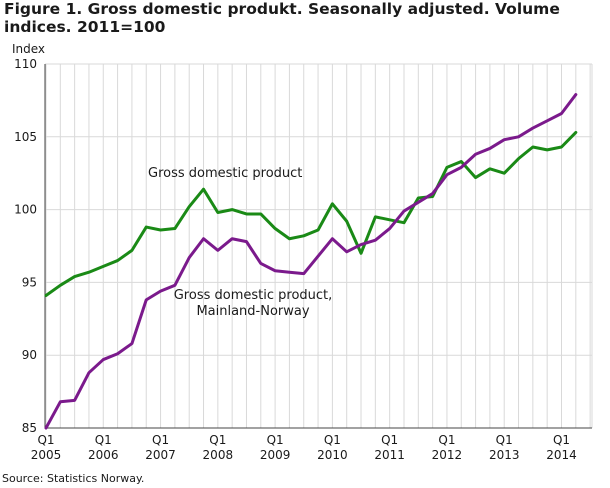 This screenshot has width=610, height=488. What do you see at coordinates (25, 64) in the screenshot?
I see `y-tick-label: 110` at bounding box center [25, 64].